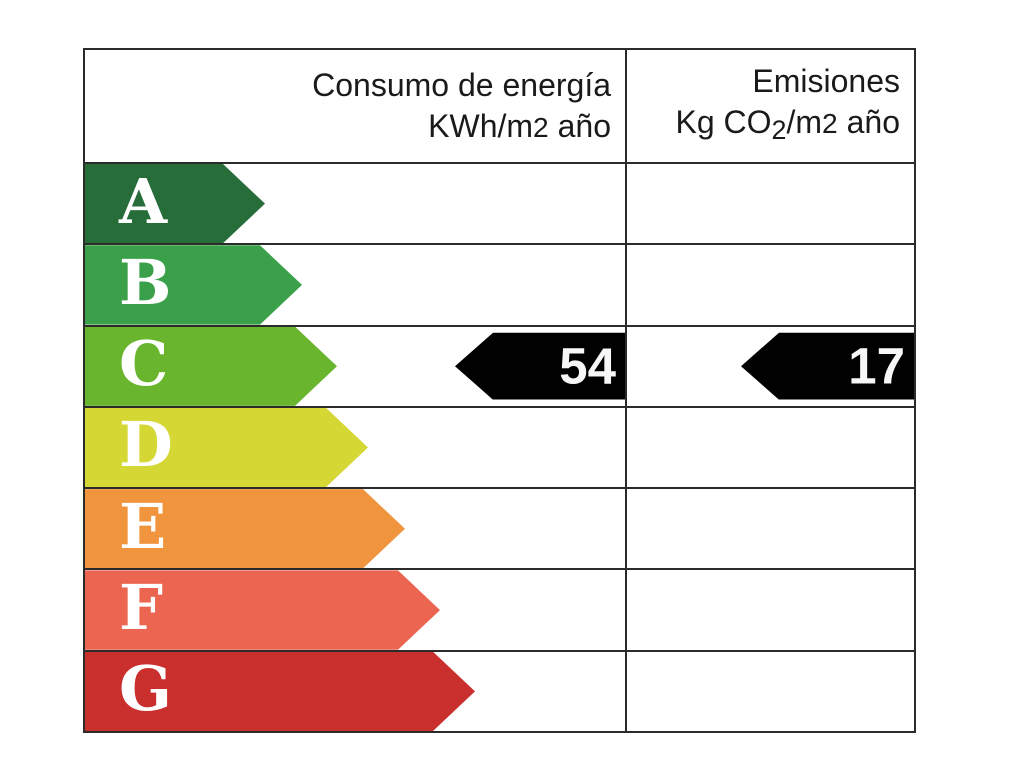 This screenshot has height=765, width=1020. What do you see at coordinates (145, 689) in the screenshot?
I see `rating-letter-g: G` at bounding box center [145, 689].